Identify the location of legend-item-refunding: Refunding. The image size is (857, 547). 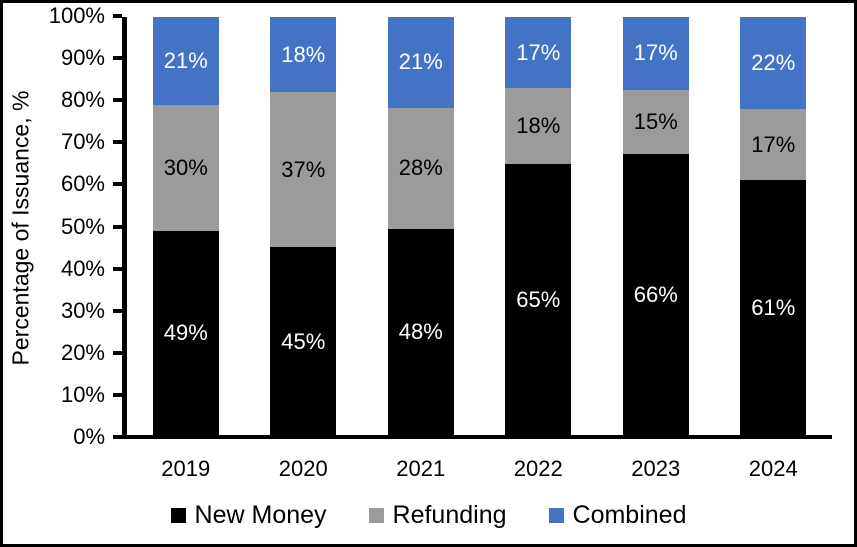
(437, 515).